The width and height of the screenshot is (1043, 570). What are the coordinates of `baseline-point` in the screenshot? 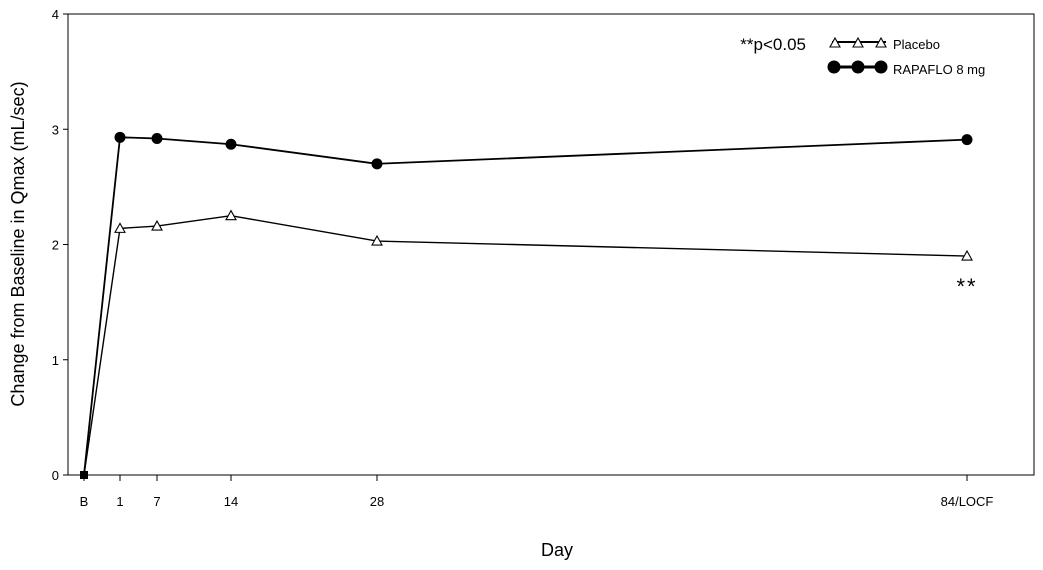 It's located at (84, 475).